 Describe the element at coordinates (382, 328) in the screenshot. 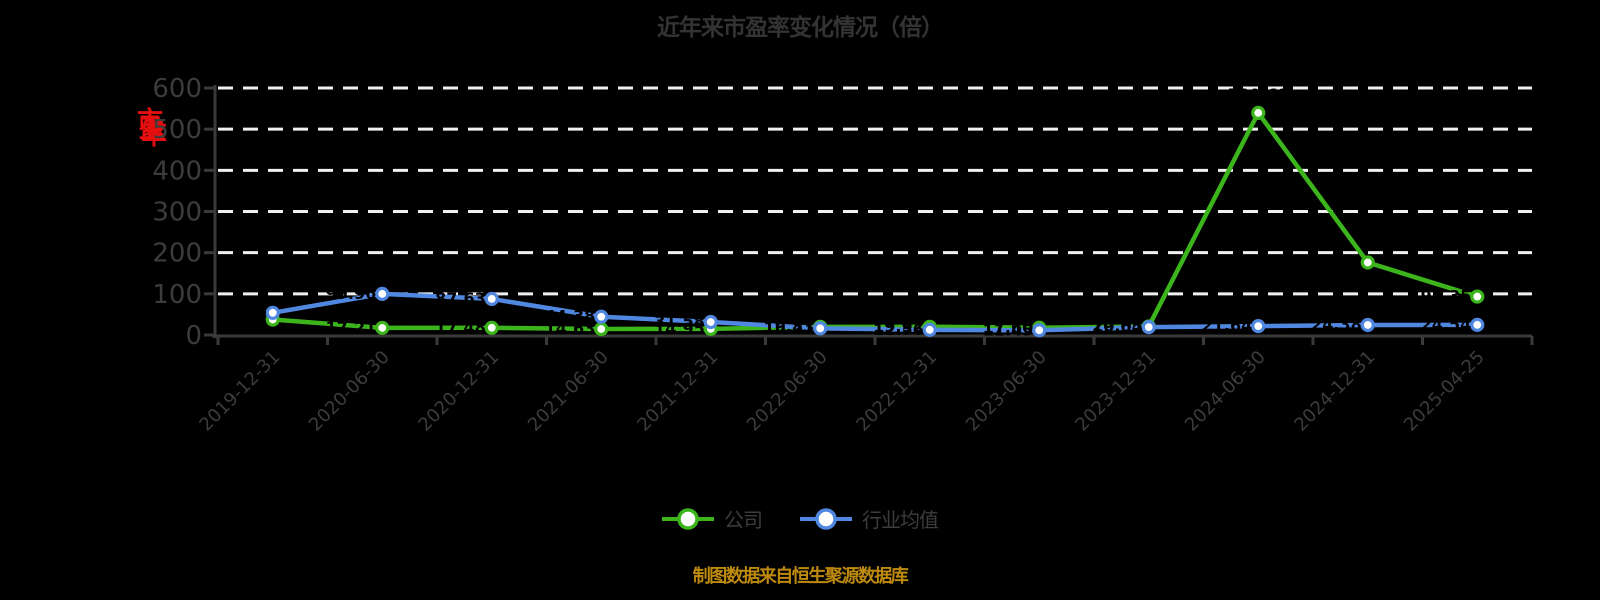

I see `data-point-公司-2020-06-30` at that location.